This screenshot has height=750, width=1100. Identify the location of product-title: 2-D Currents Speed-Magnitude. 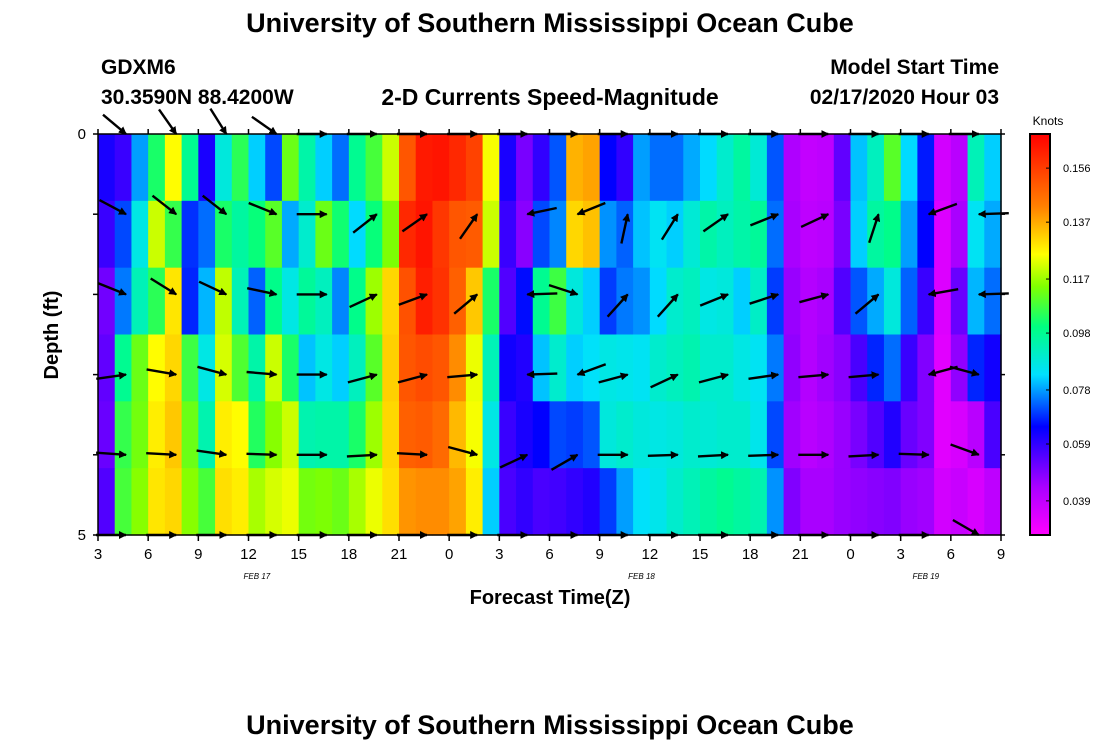
(550, 97).